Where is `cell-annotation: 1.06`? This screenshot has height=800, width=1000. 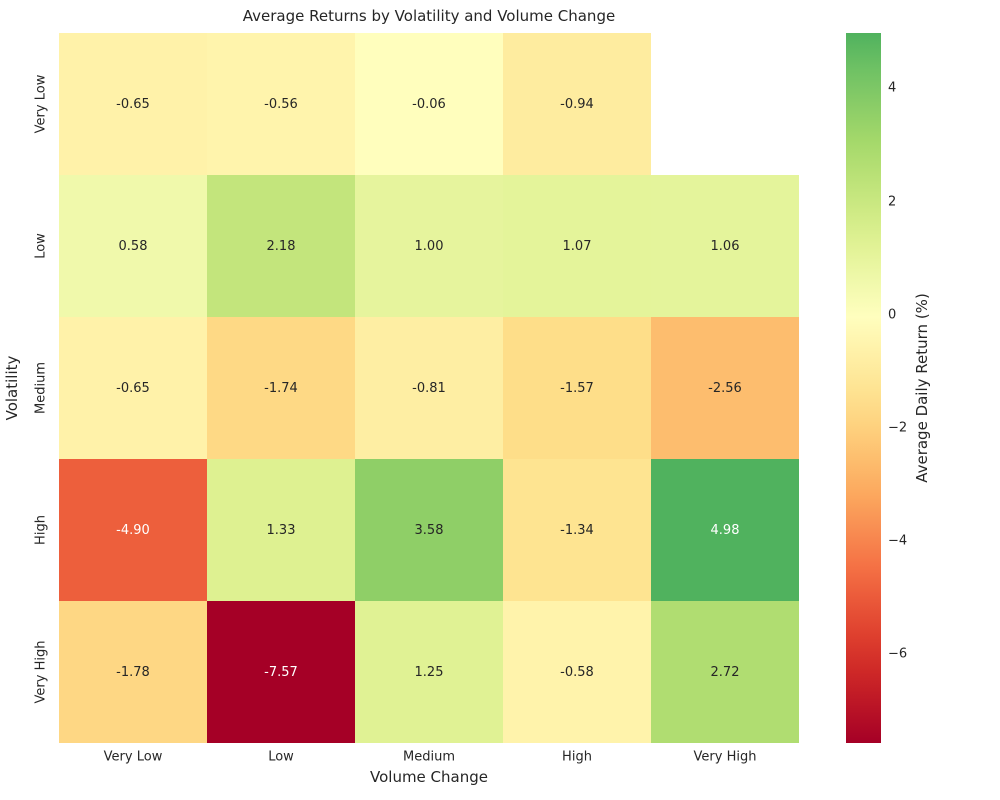
cell-annotation: 1.06 is located at coordinates (725, 246).